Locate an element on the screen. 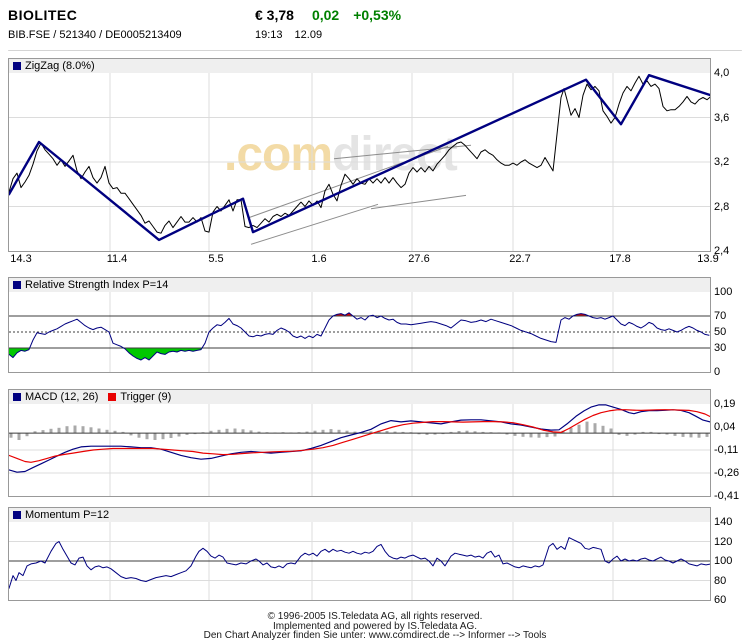 The image size is (750, 643). x-tick-label: 27.6 is located at coordinates (419, 259).